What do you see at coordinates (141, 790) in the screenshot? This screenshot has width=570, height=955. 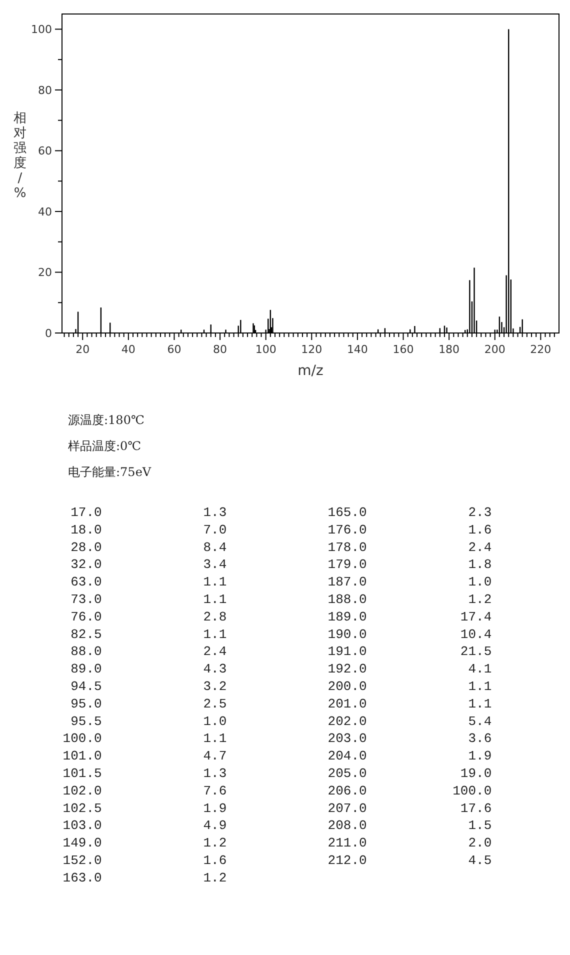 I see `text: 102.0 7.6` at bounding box center [141, 790].